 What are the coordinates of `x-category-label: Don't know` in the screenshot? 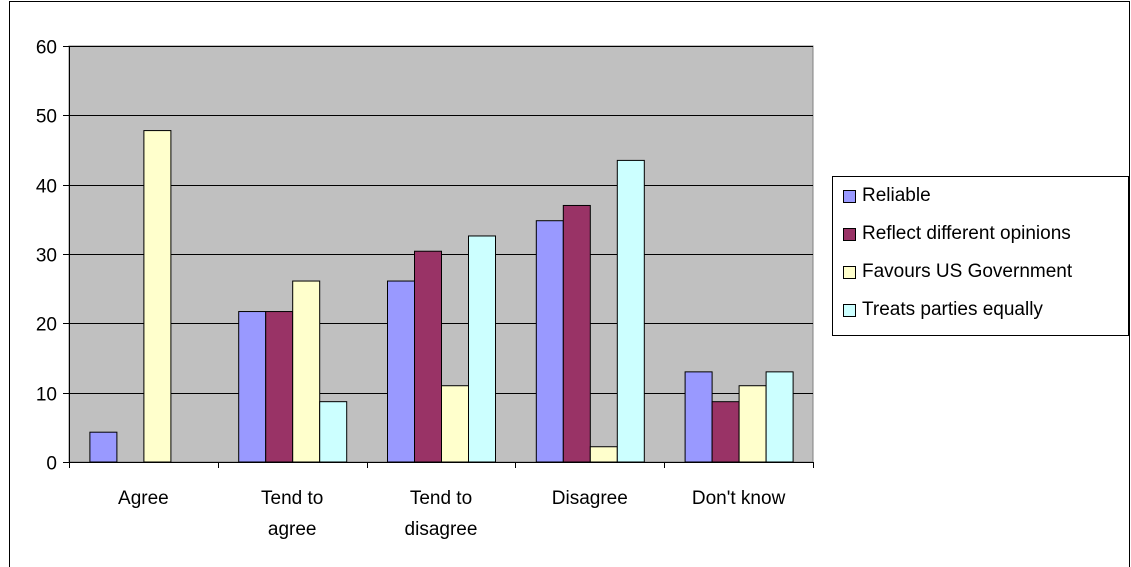 It's located at (739, 498).